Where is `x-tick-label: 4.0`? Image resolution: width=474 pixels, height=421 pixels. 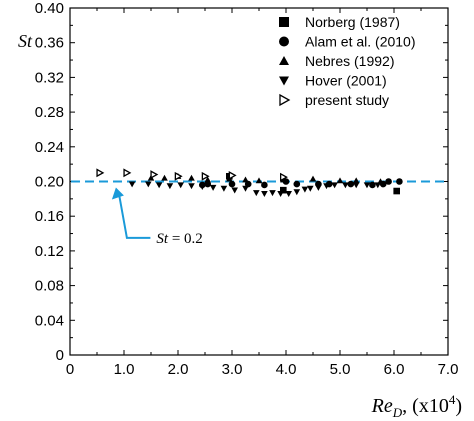 x-tick-label: 4.0 is located at coordinates (286, 369).